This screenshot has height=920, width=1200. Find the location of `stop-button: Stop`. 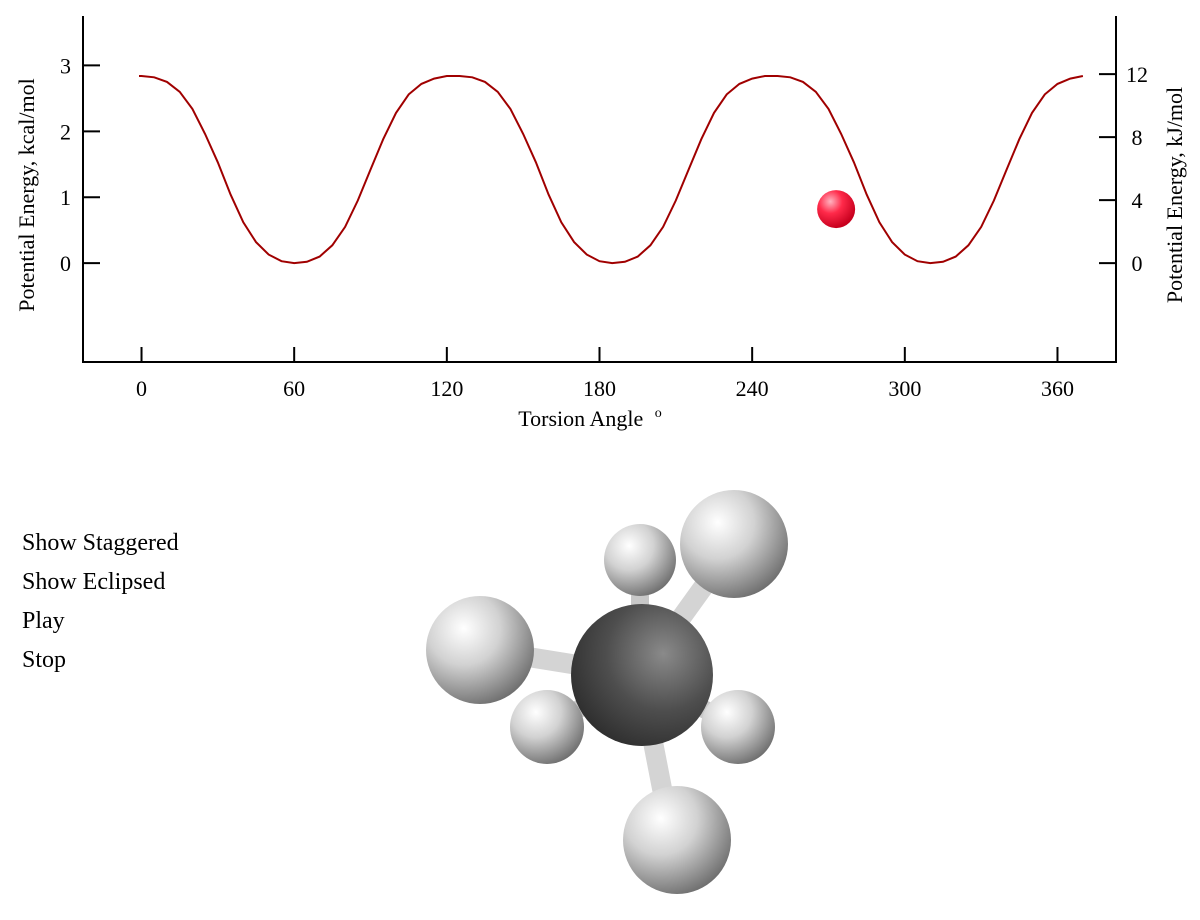

stop-button: Stop is located at coordinates (44, 660).